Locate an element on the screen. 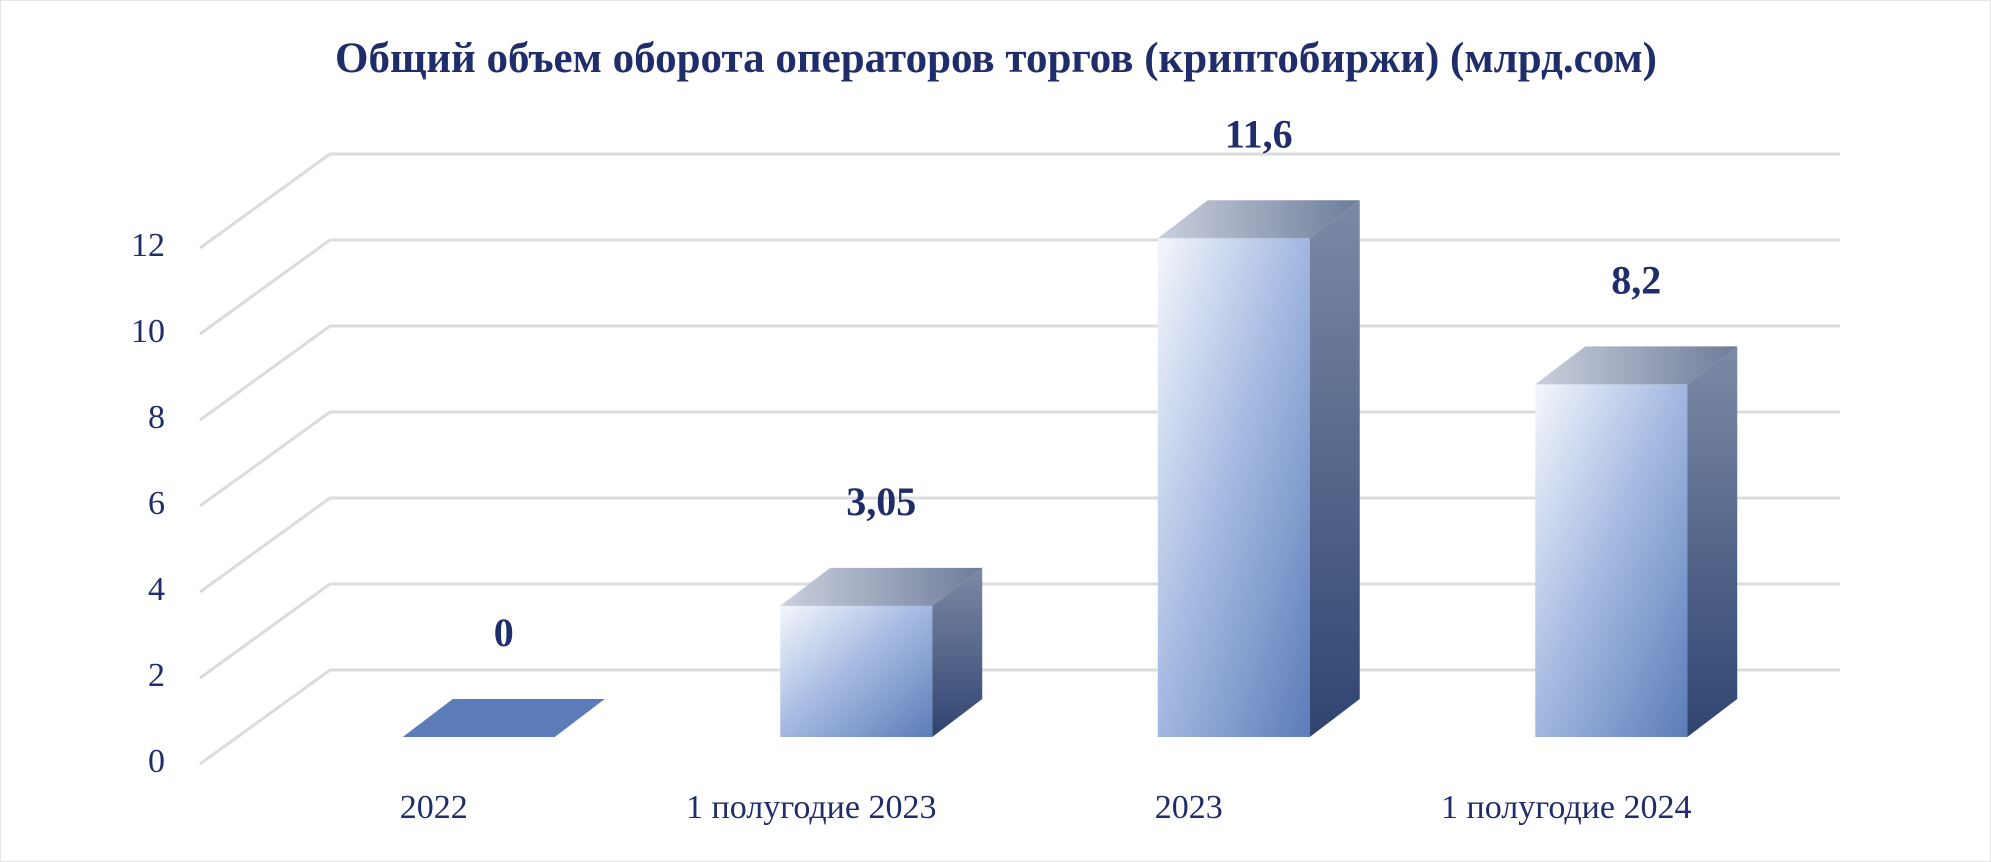 Image resolution: width=1991 pixels, height=862 pixels. value-label: 3,05 is located at coordinates (881, 501).